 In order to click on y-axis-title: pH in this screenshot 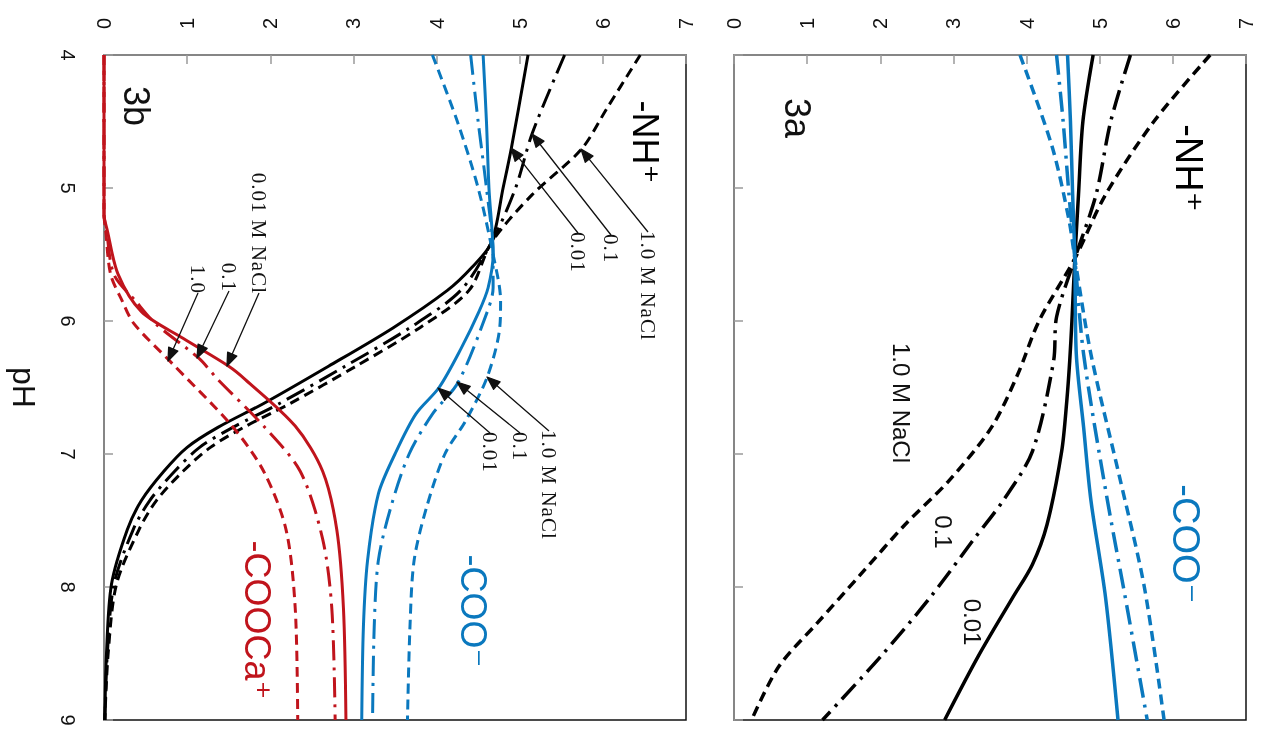, I will do `click(24, 387)`.